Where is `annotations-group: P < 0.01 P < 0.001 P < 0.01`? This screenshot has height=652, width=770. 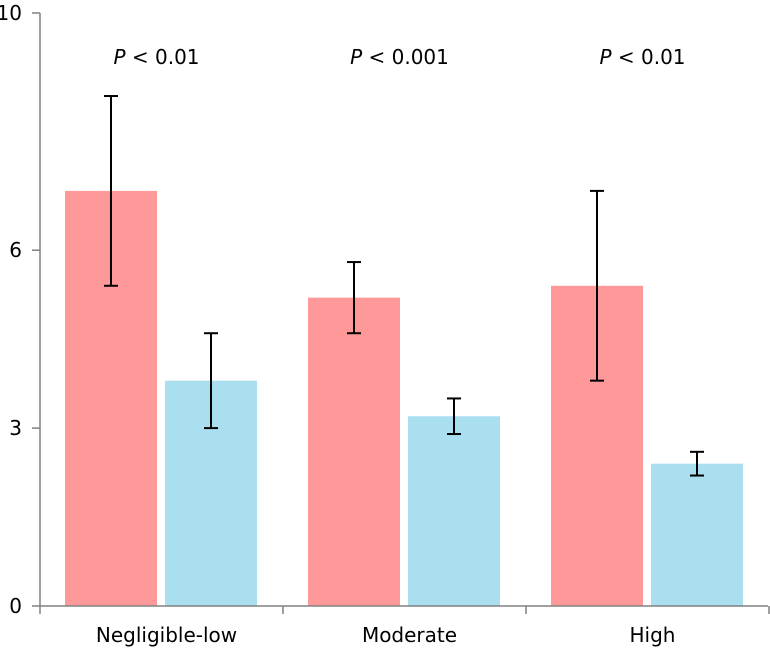 annotations-group: P < 0.01 P < 0.001 P < 0.01 is located at coordinates (399, 57).